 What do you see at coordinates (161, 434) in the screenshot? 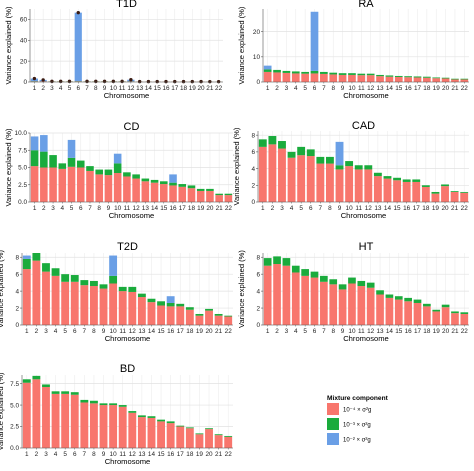
I see `bar-chr15-component1` at bounding box center [161, 434].